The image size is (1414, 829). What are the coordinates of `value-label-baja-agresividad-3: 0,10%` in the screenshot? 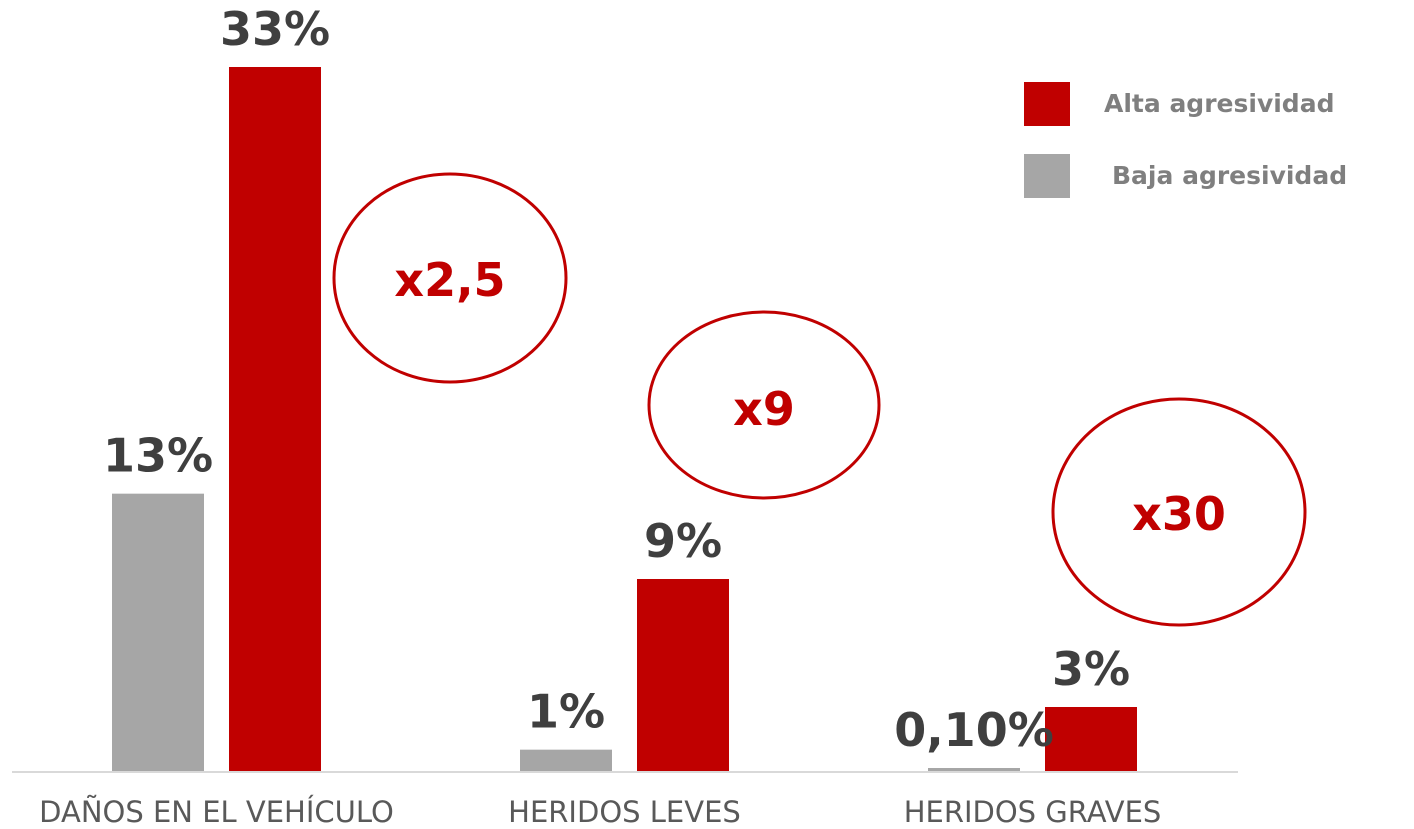 It's located at (974, 730).